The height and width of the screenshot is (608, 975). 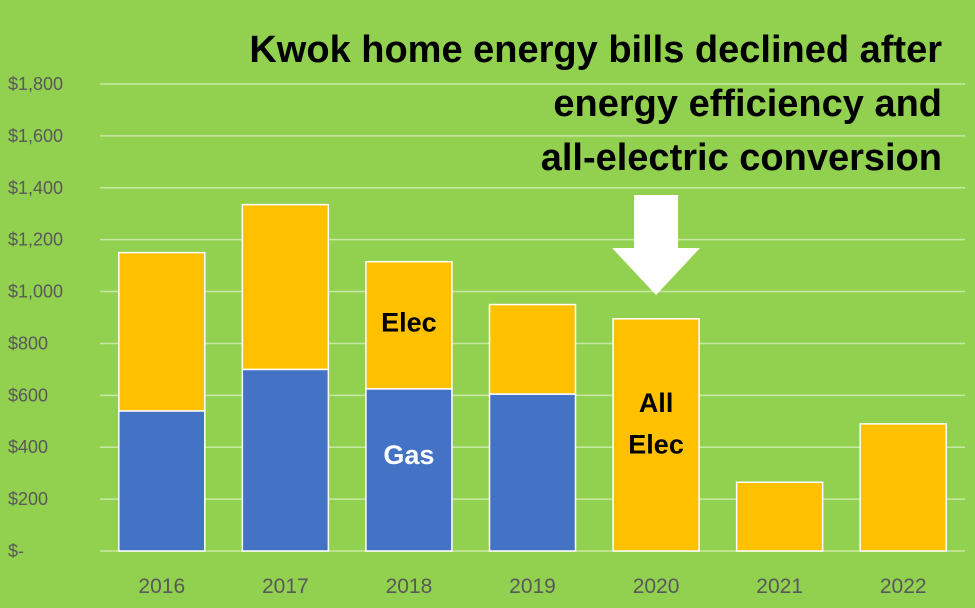 What do you see at coordinates (656, 403) in the screenshot?
I see `annotation-label: All` at bounding box center [656, 403].